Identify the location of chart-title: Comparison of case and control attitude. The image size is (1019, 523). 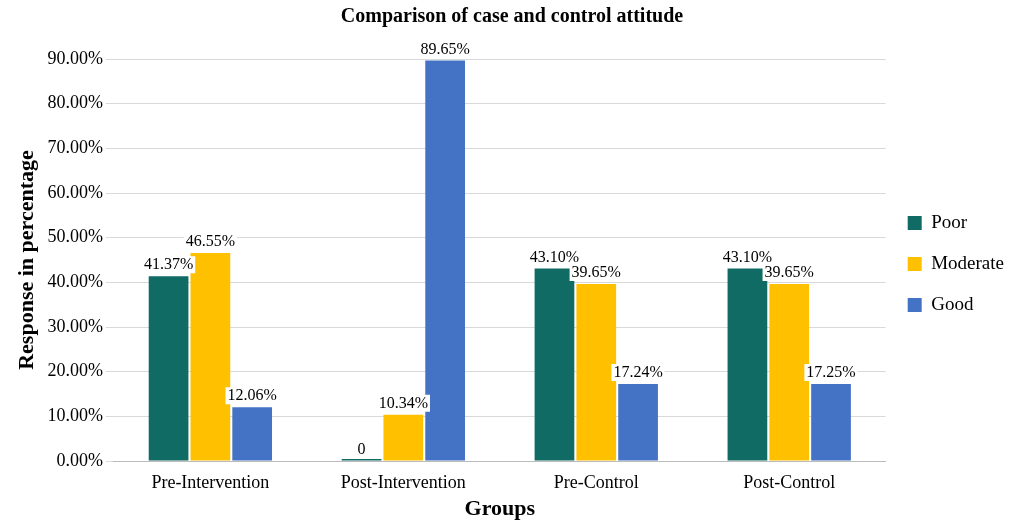
(512, 16).